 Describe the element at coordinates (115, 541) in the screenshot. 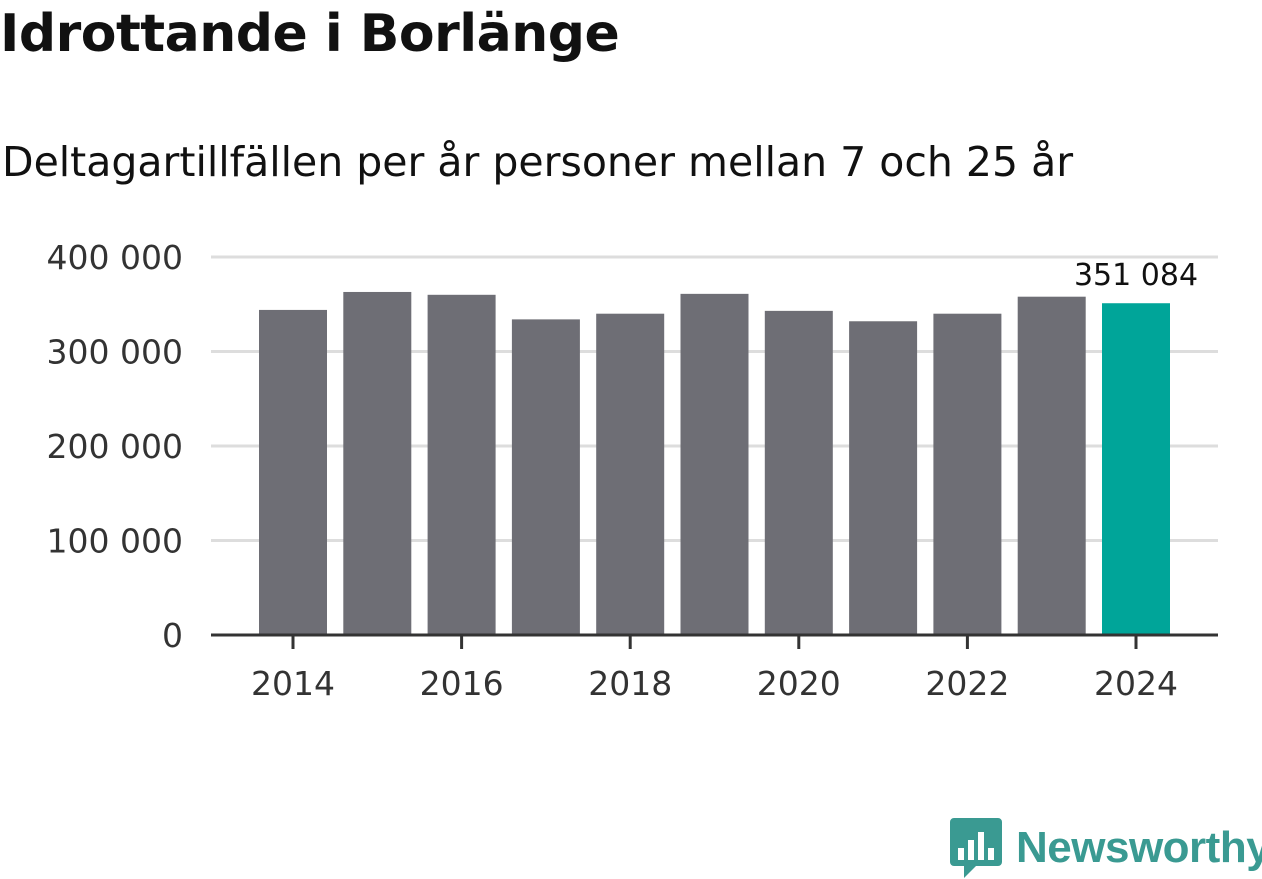

I see `y-tick-label: 100 000` at that location.